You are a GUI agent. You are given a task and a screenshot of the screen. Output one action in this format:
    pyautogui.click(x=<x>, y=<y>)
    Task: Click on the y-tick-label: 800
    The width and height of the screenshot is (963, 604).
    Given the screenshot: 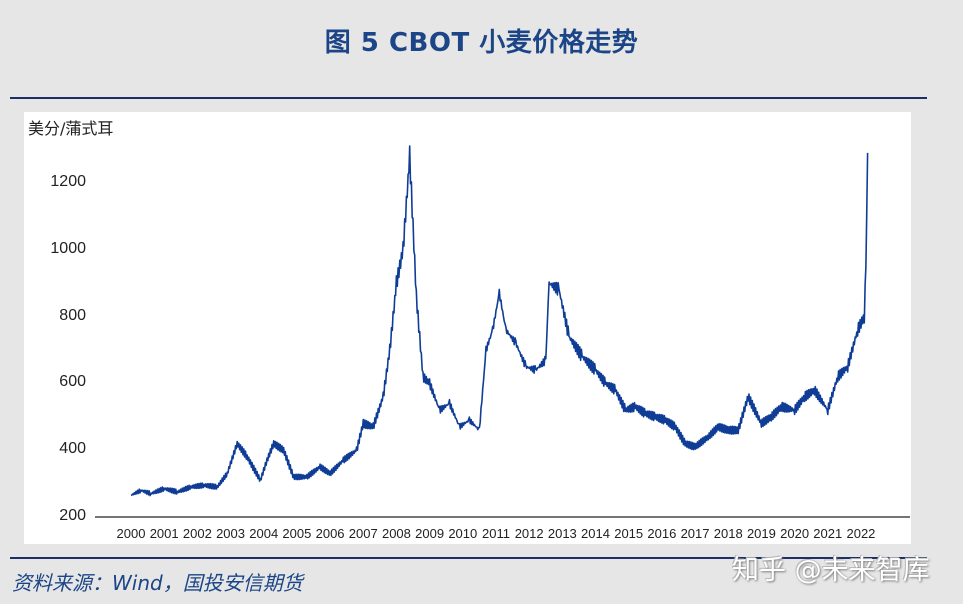 What is the action you would take?
    pyautogui.click(x=72, y=315)
    